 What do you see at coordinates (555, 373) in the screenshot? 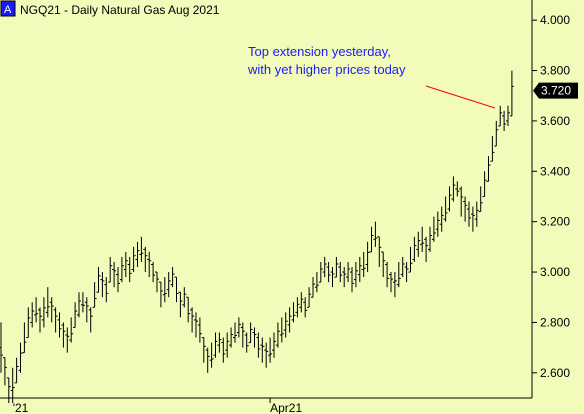
I see `price-tick-label: 2.600` at bounding box center [555, 373].